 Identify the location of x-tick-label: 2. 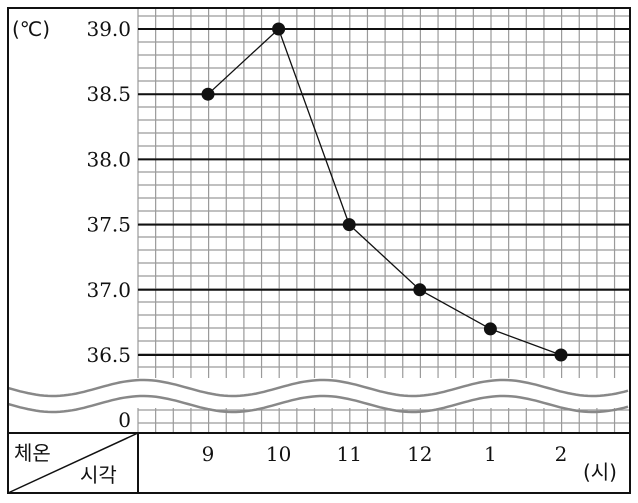
(561, 454).